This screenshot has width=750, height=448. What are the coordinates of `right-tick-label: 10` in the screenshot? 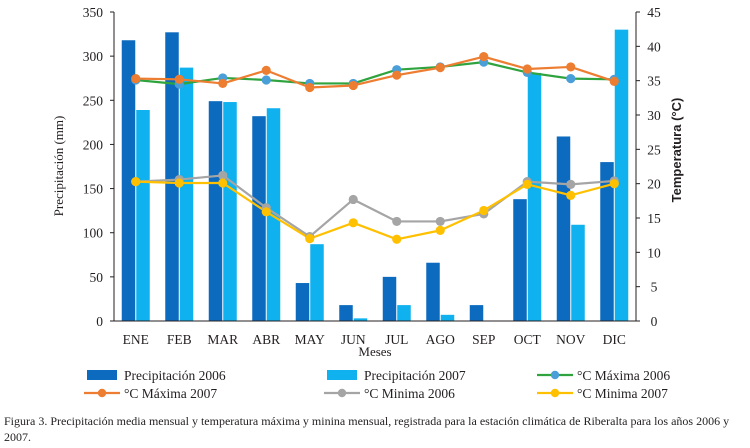 It's located at (654, 252).